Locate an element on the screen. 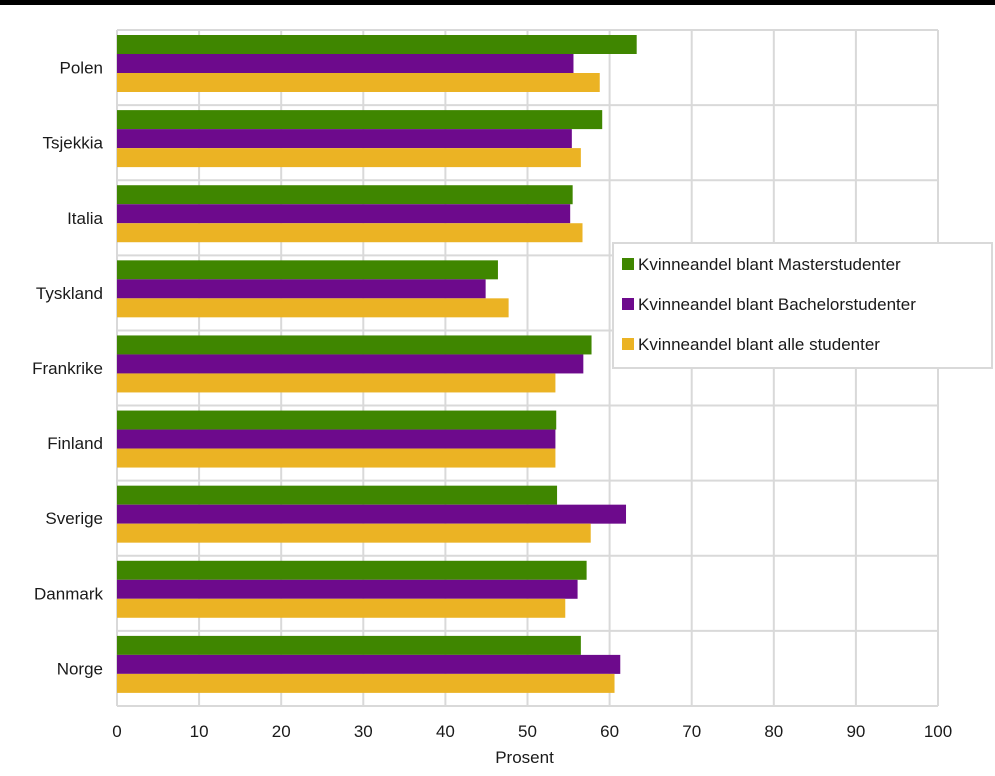  category-label: Sverige is located at coordinates (74, 518).